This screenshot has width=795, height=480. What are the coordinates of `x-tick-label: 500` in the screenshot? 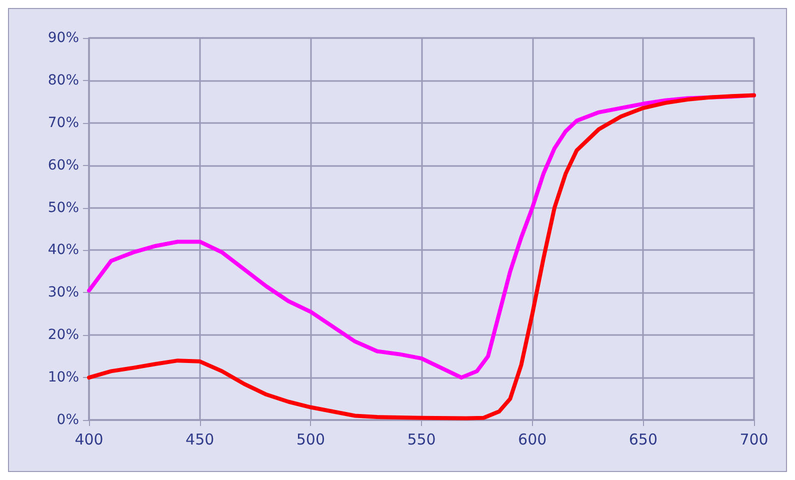 It's located at (310, 439).